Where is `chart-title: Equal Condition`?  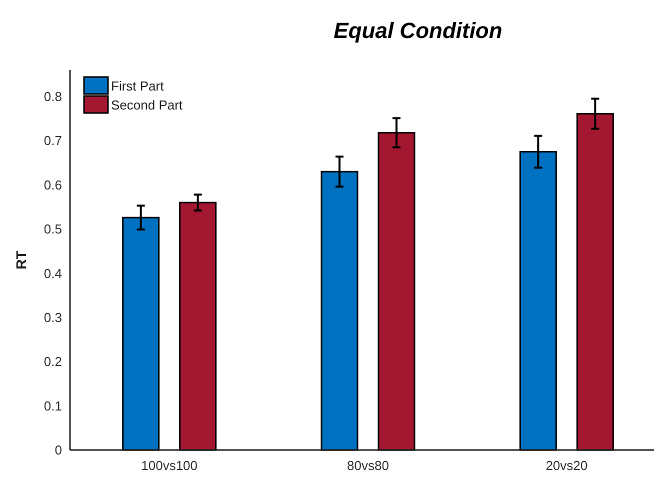 chart-title: Equal Condition is located at coordinates (418, 30).